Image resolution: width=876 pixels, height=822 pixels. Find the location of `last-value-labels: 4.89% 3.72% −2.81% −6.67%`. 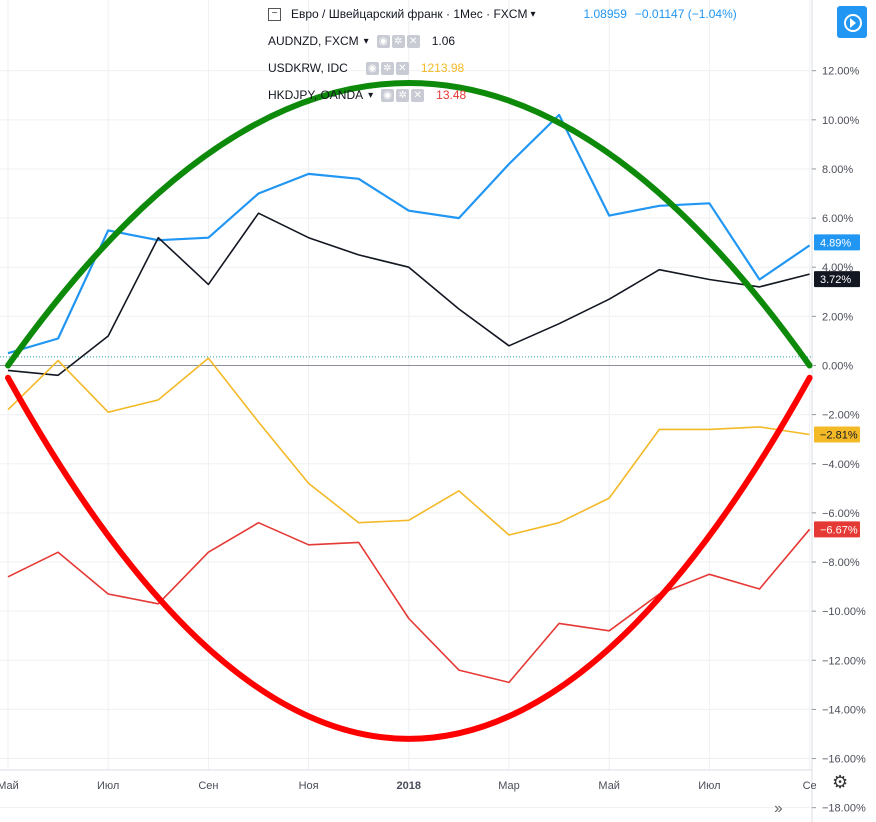

last-value-labels: 4.89% 3.72% −2.81% −6.67% is located at coordinates (837, 386).